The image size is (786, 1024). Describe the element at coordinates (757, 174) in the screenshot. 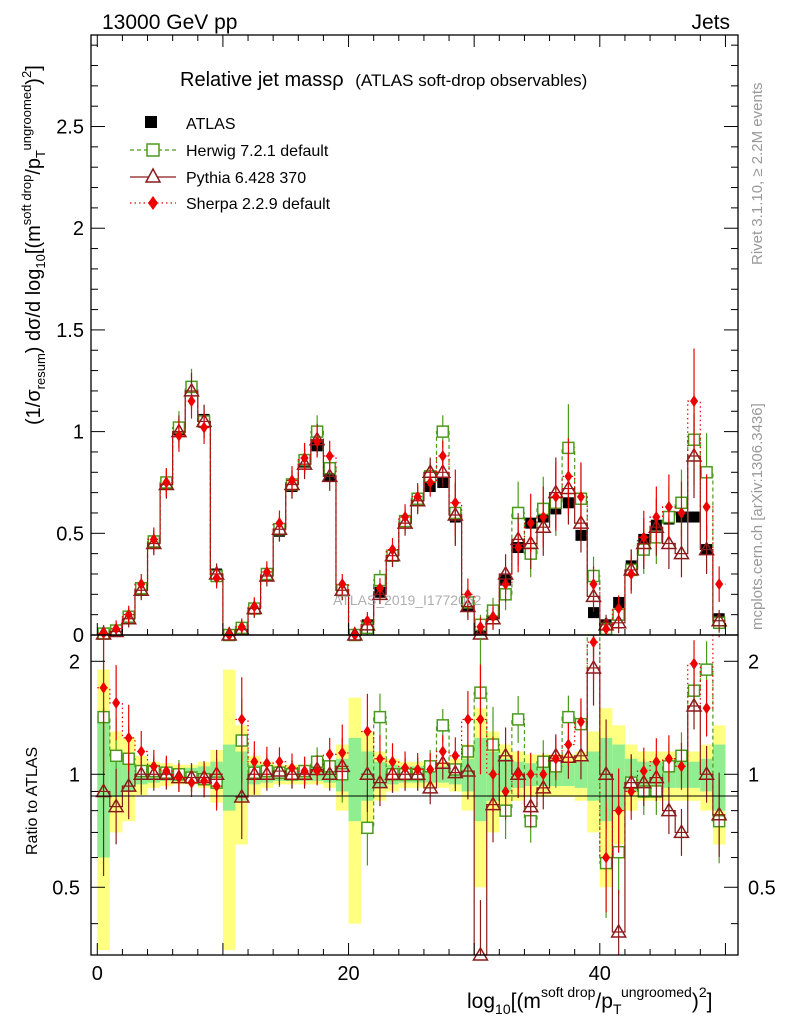

I see `rivet-version-text: Rivet 3.1.10, ≥ 2.2M events` at that location.